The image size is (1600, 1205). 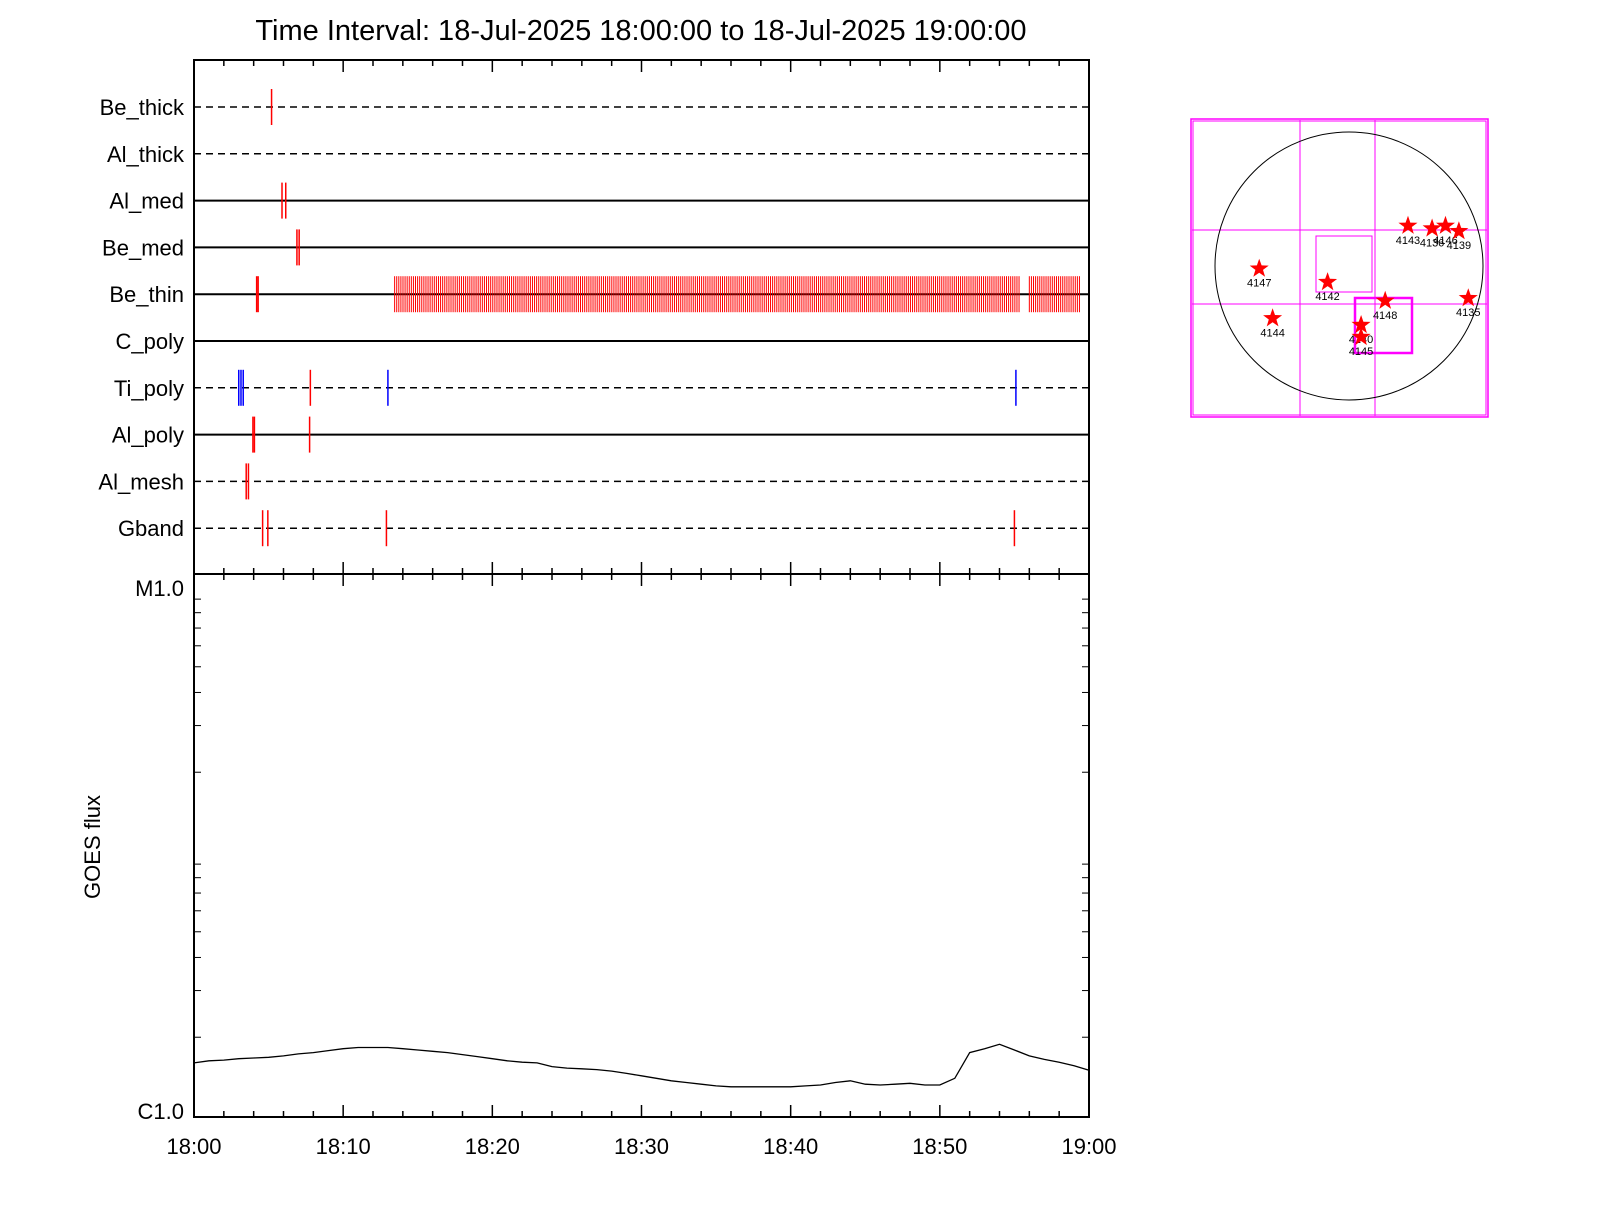 I want to click on channel-label: Al_mesh, so click(x=141, y=481).